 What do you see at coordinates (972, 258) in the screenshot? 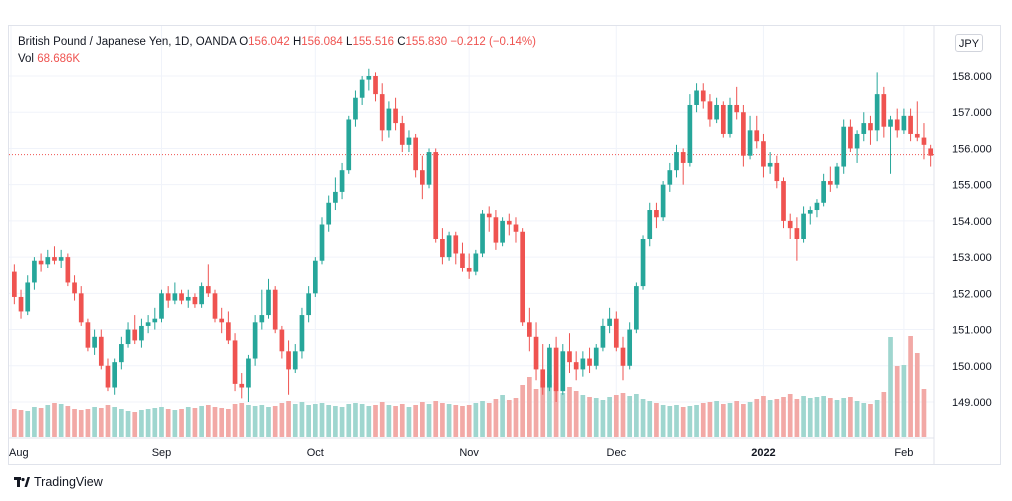
I see `price-tick-label: 153.000` at bounding box center [972, 258].